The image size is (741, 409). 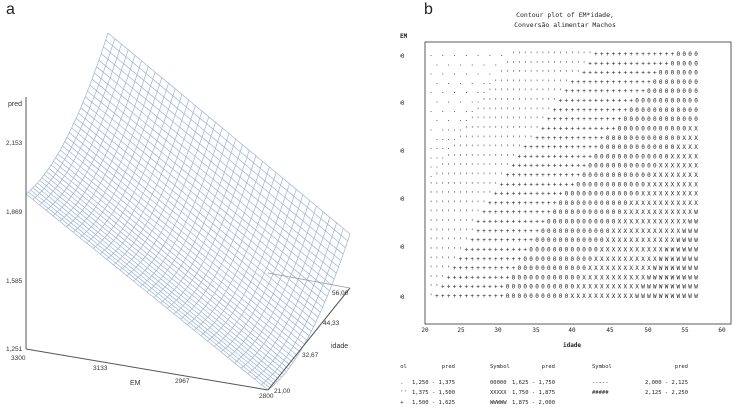 I want to click on x-tick-label-1: 3300, so click(x=18, y=358).